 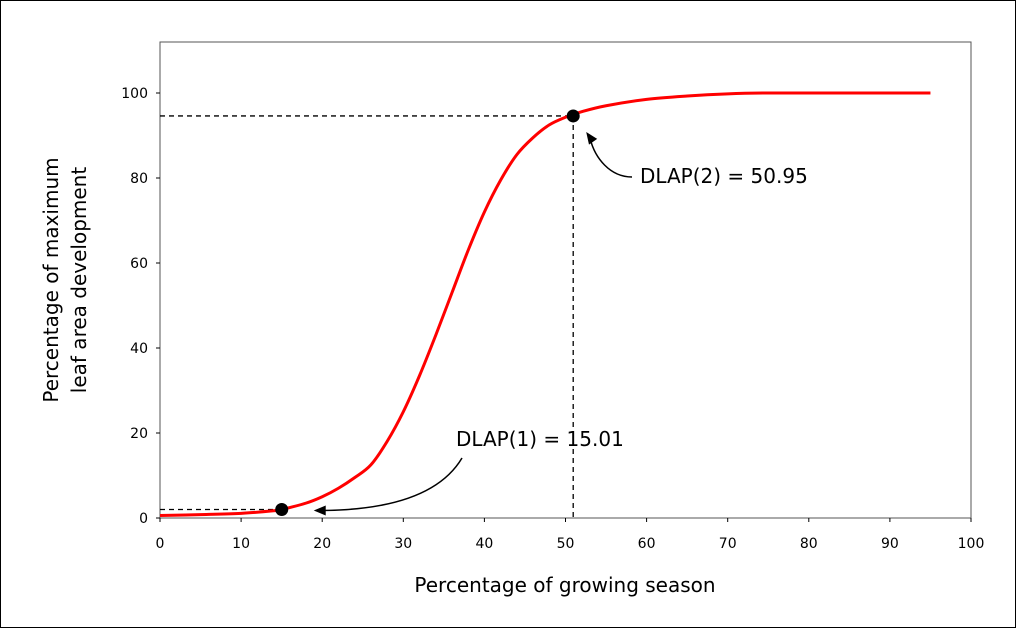 I want to click on y-tick-label: 40, so click(x=139, y=349).